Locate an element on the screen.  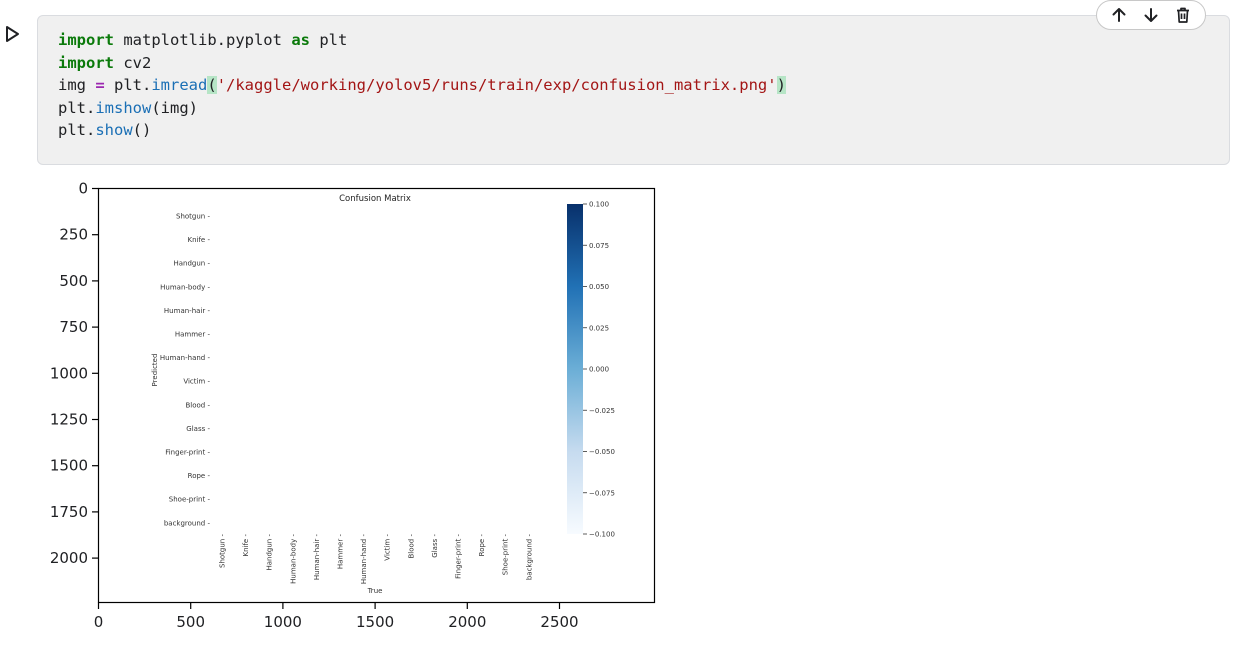
move-cell-down-button is located at coordinates (1151, 15).